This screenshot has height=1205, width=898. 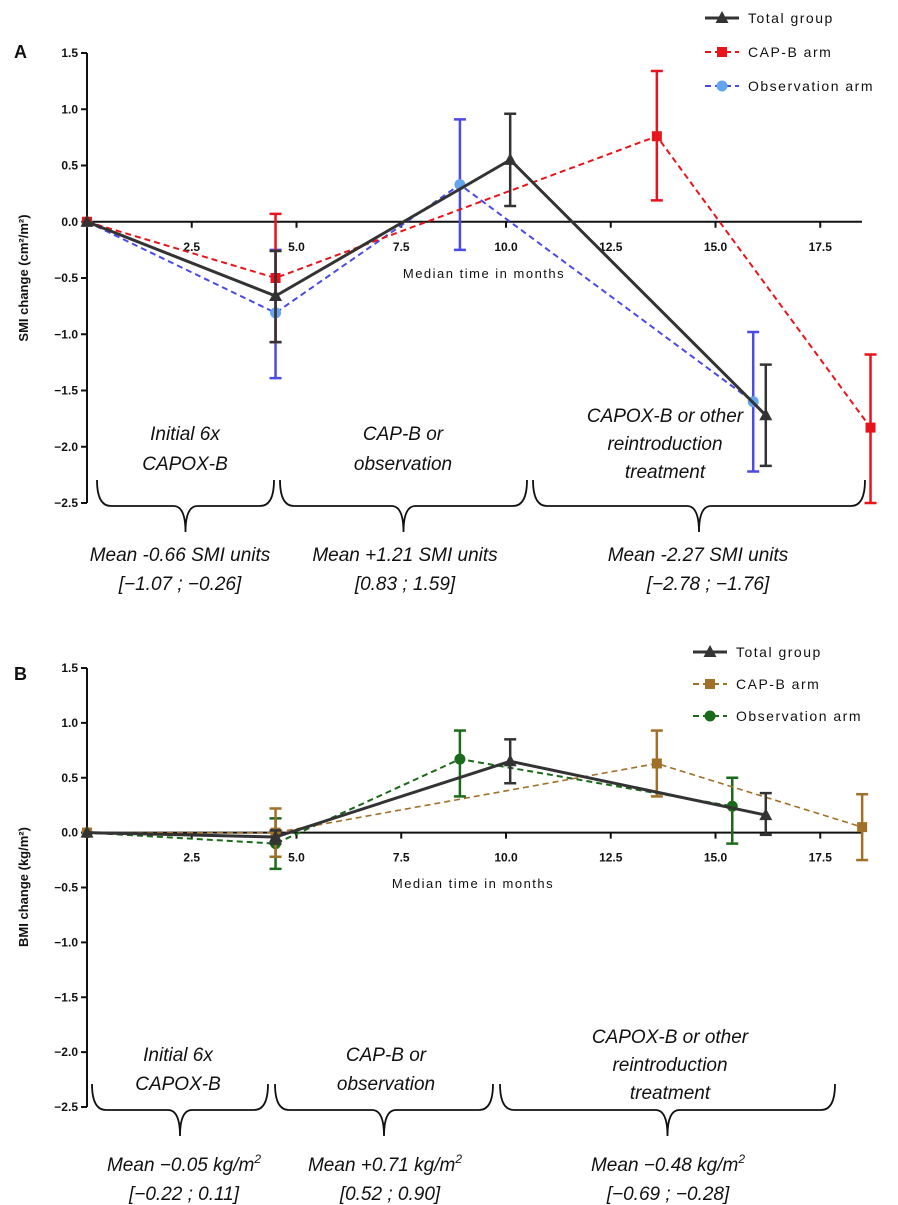 I want to click on panel-letter: A, so click(x=20, y=52).